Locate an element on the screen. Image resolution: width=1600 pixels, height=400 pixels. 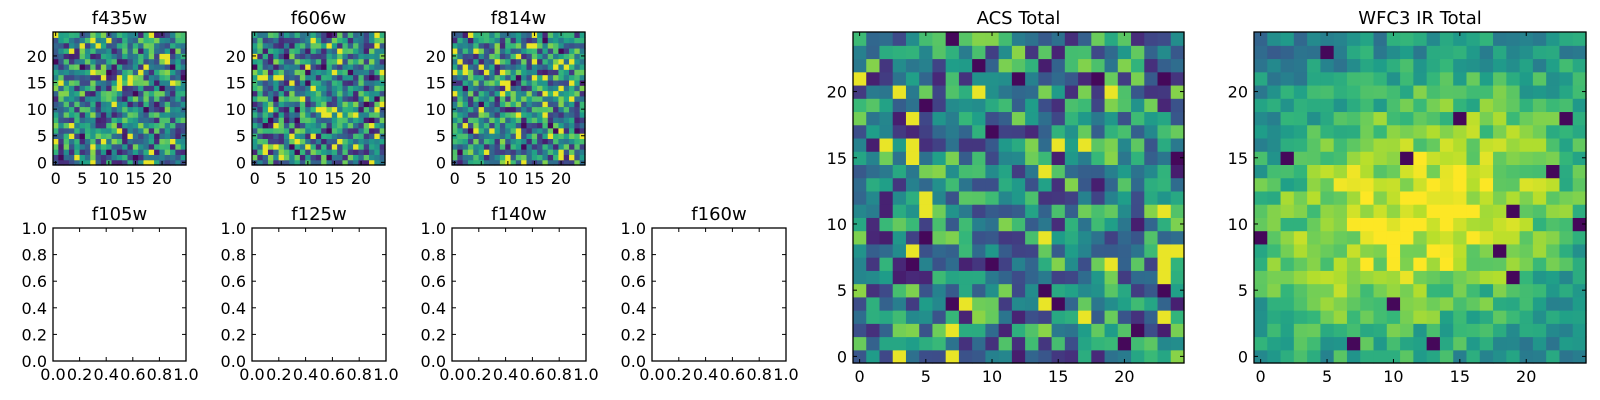
y-tick-label: 15 is located at coordinates (37, 83).